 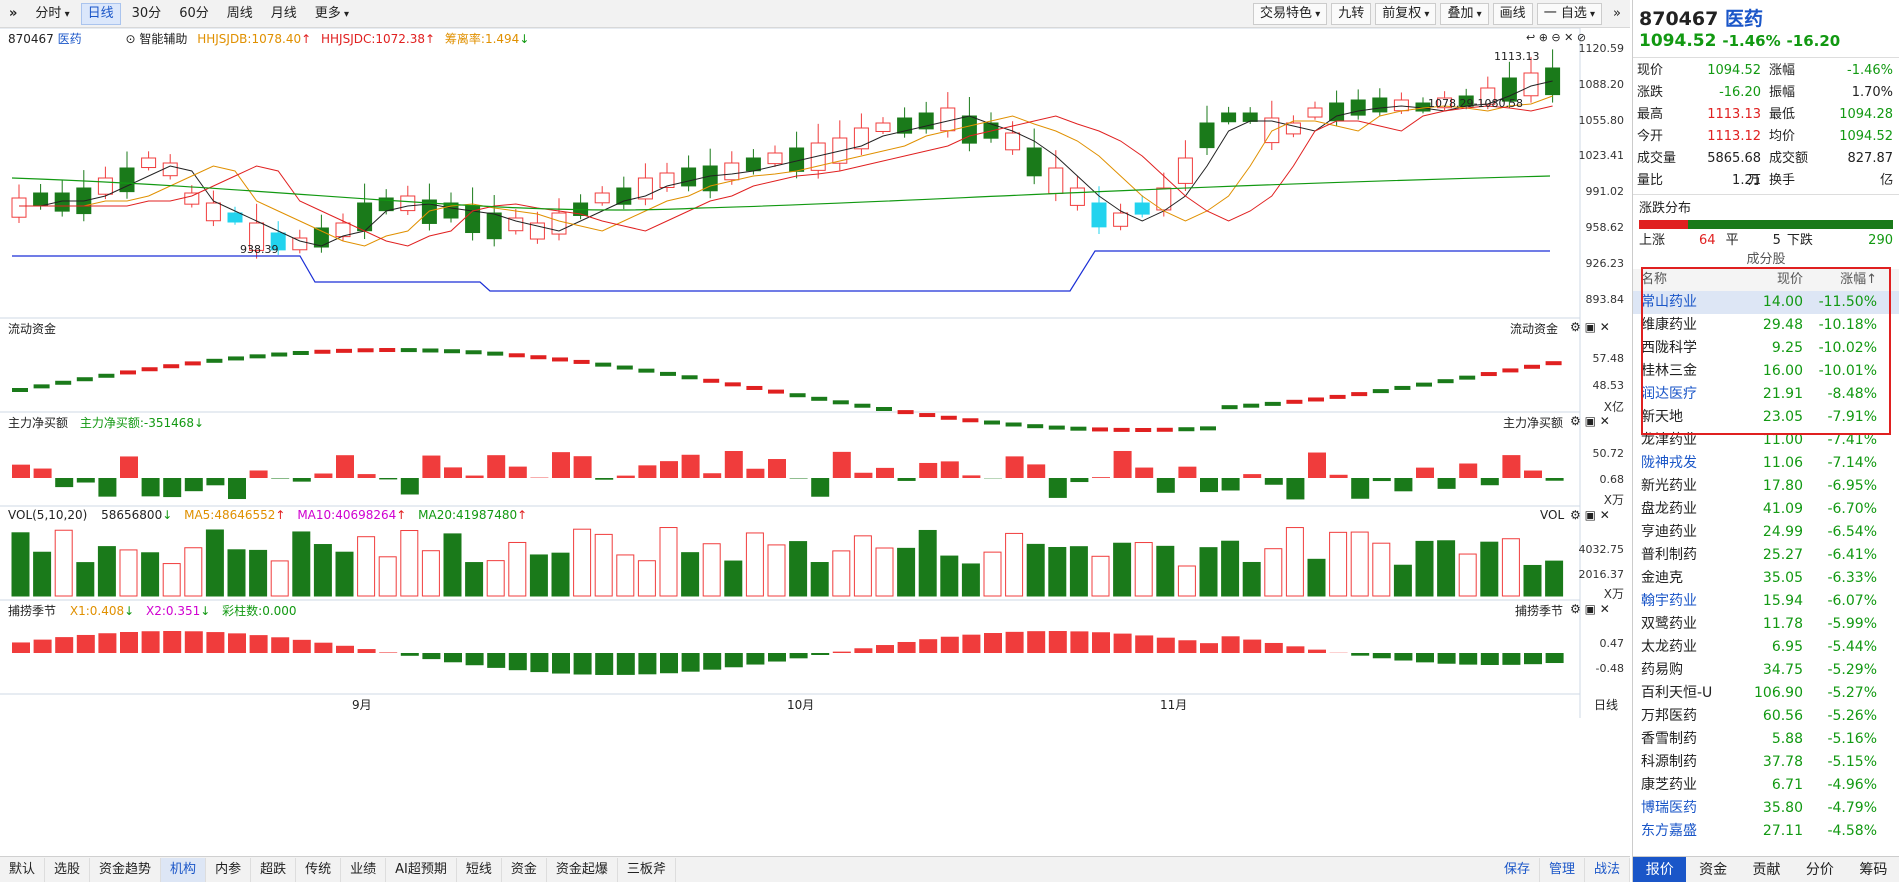 I want to click on stock-name-cell: 普利制药, so click(x=1688, y=555).